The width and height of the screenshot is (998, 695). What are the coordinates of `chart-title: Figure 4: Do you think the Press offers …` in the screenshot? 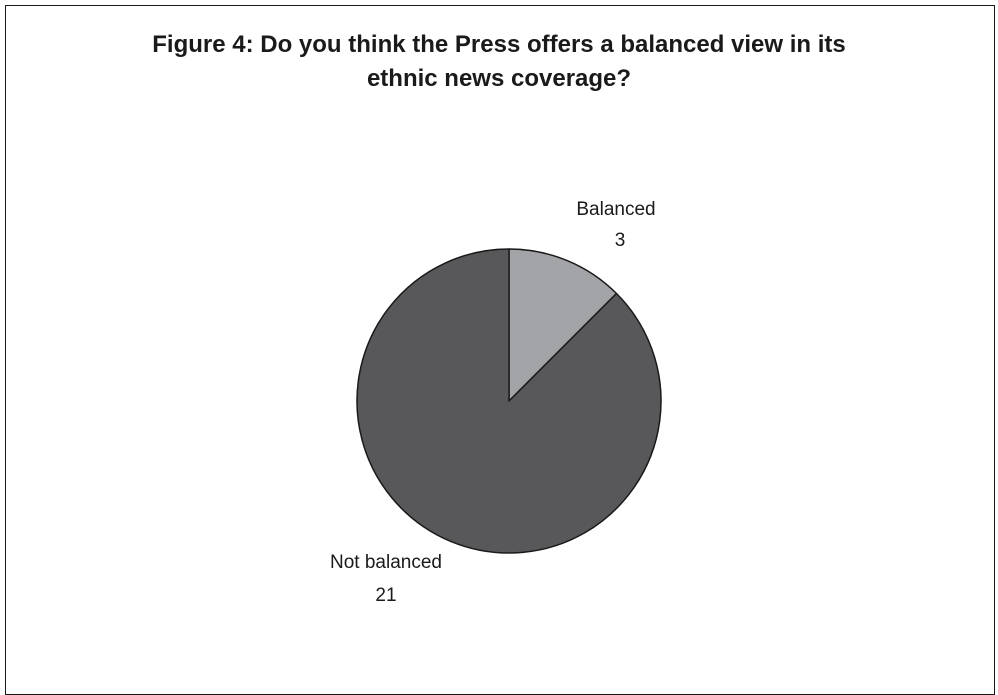 It's located at (499, 62).